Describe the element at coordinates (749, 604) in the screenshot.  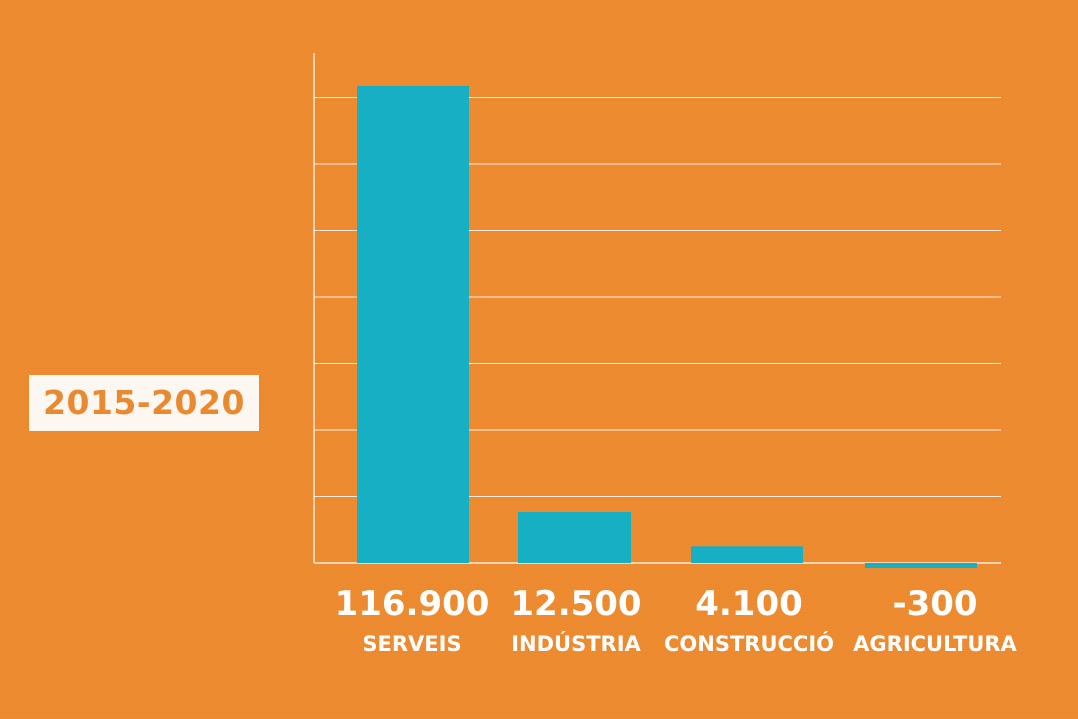
I see `value-label-2: 4.100` at that location.